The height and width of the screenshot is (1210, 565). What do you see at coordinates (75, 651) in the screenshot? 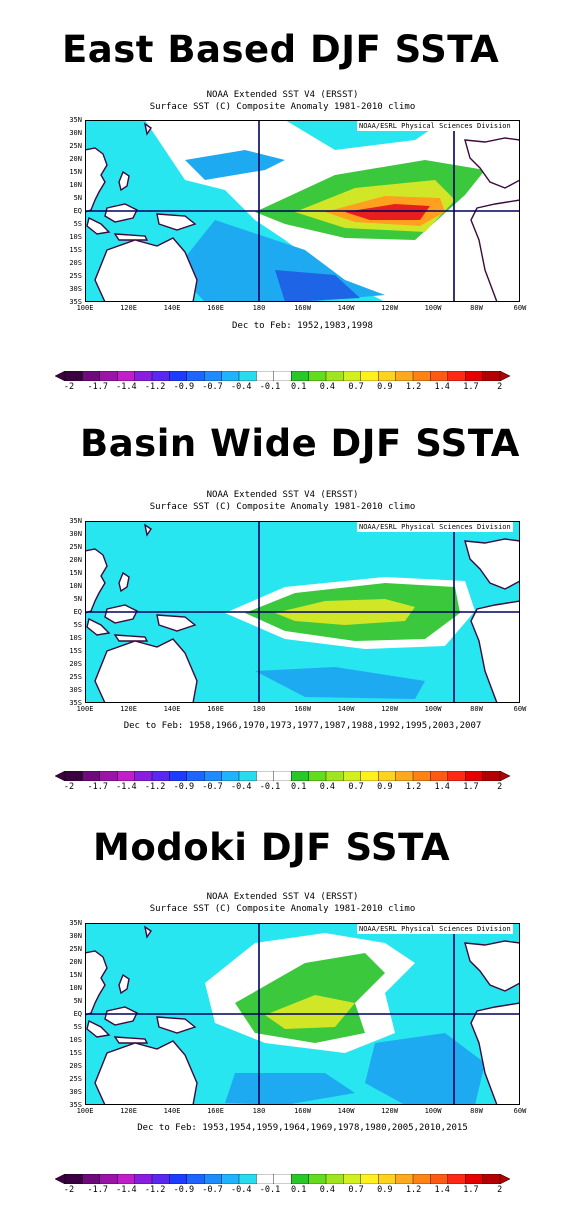
I see `lat-tick-label: 15S` at bounding box center [75, 651].